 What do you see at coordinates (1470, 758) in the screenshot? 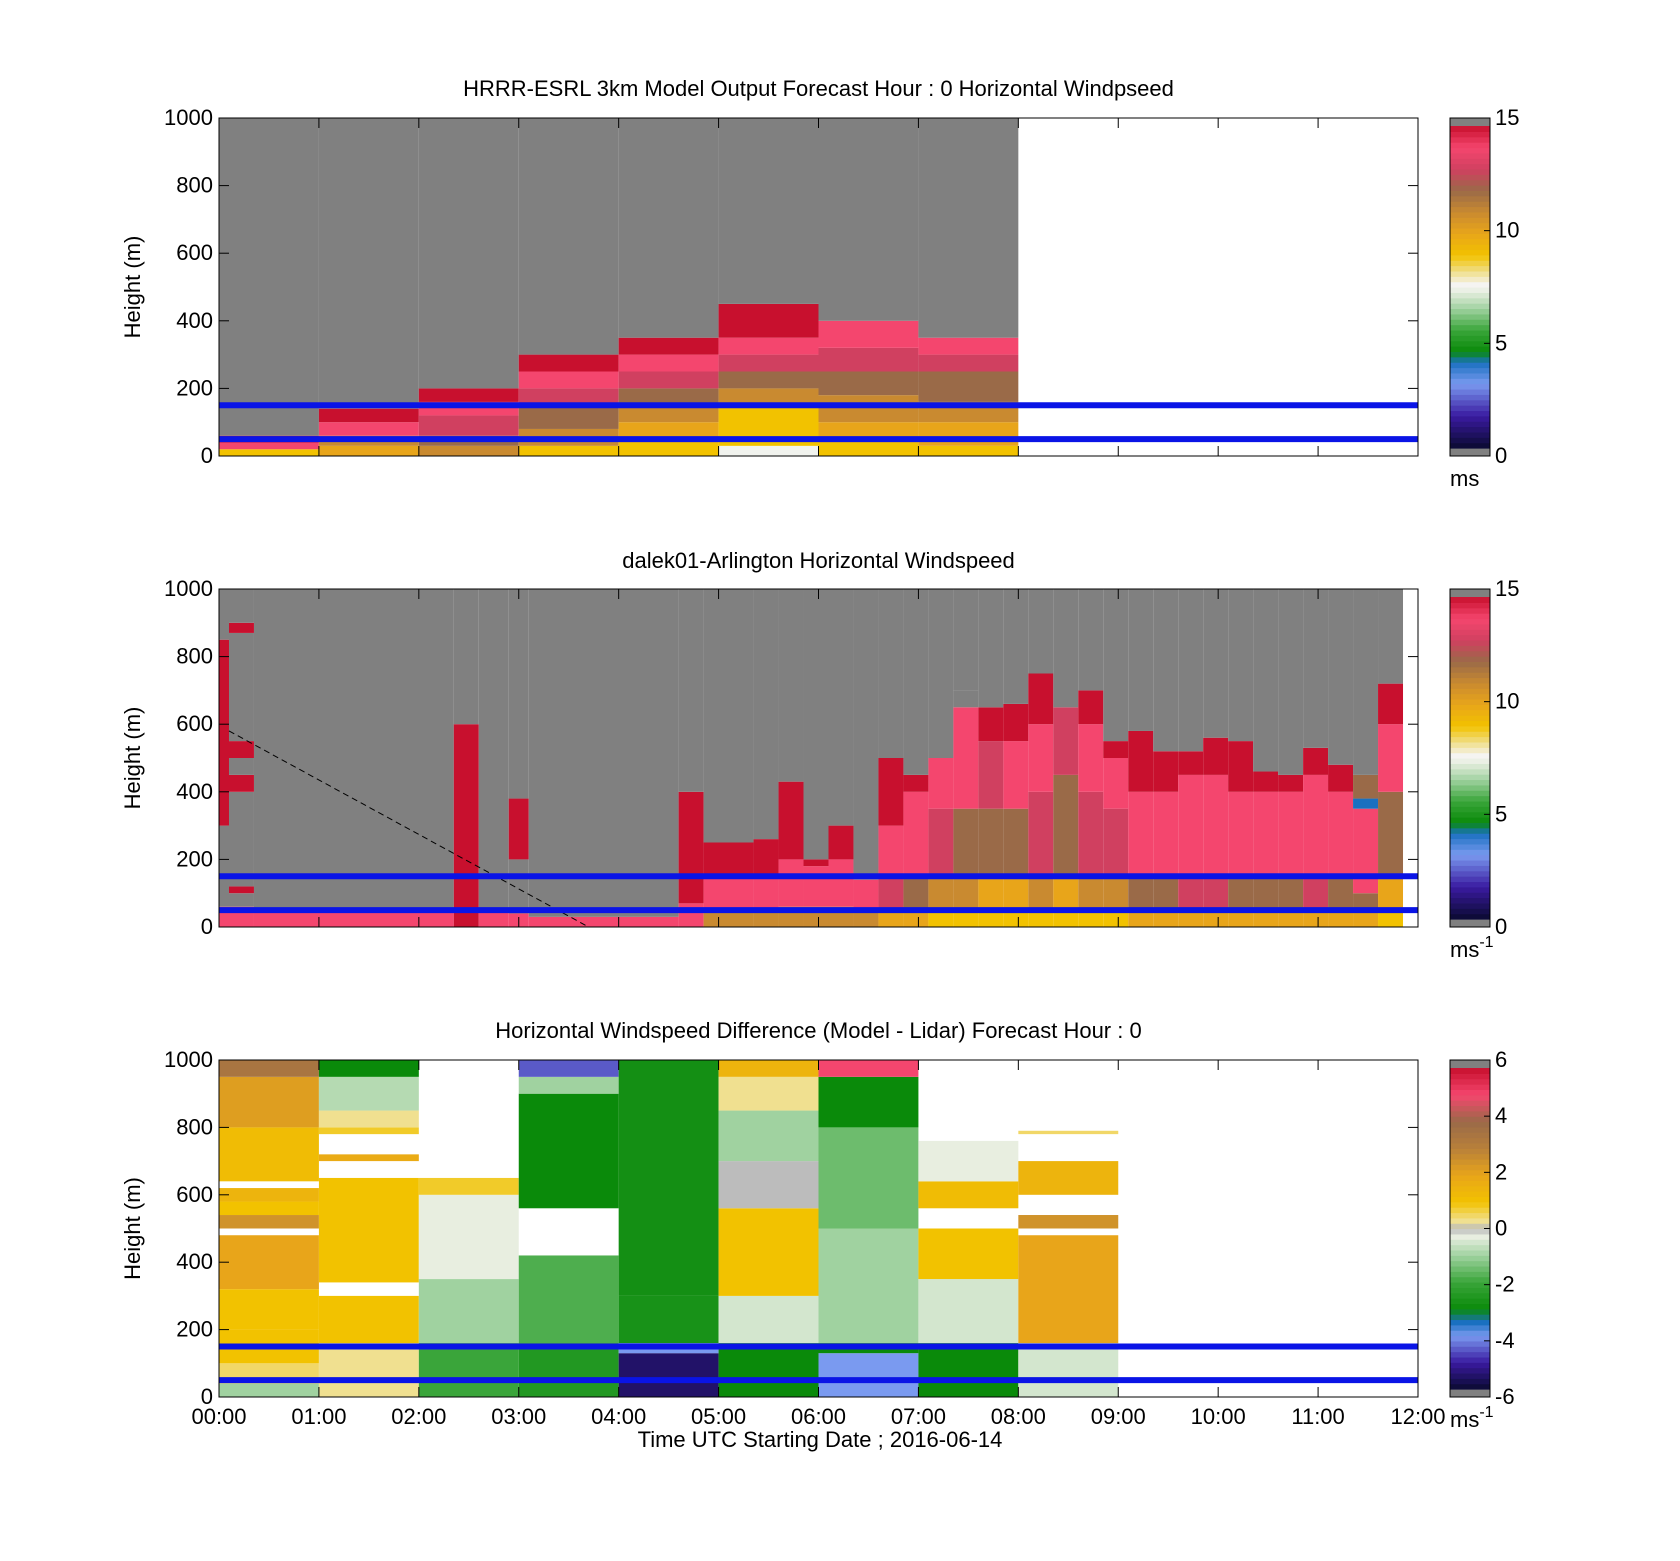
I see `colorbar-frame` at bounding box center [1470, 758].